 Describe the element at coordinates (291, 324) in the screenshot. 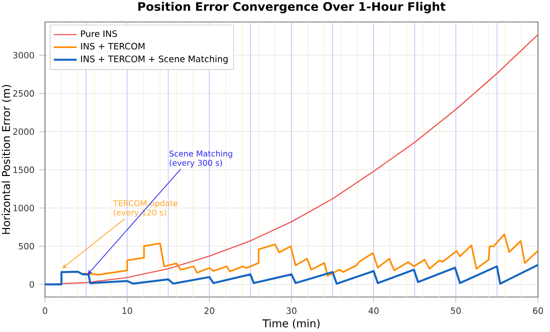

I see `x-axis-title: Time (min)` at that location.